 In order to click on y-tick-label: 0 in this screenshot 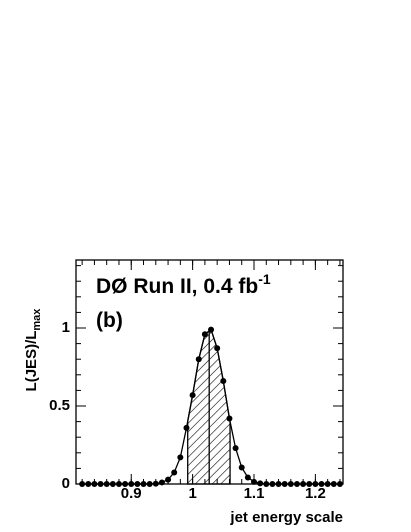, I will do `click(66, 483)`.